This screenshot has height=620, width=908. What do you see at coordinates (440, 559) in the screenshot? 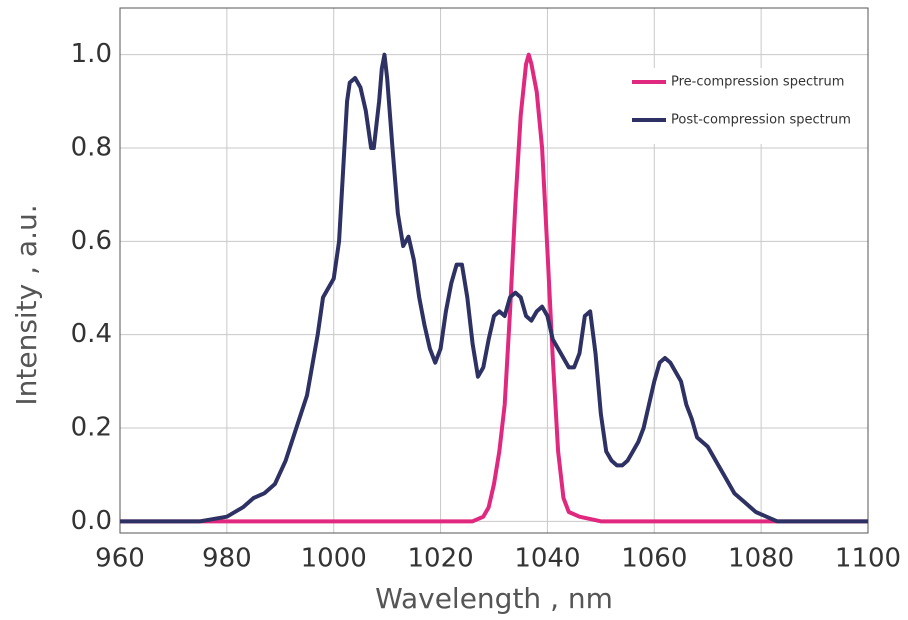
I see `x-tick-label: 1020` at bounding box center [440, 559].